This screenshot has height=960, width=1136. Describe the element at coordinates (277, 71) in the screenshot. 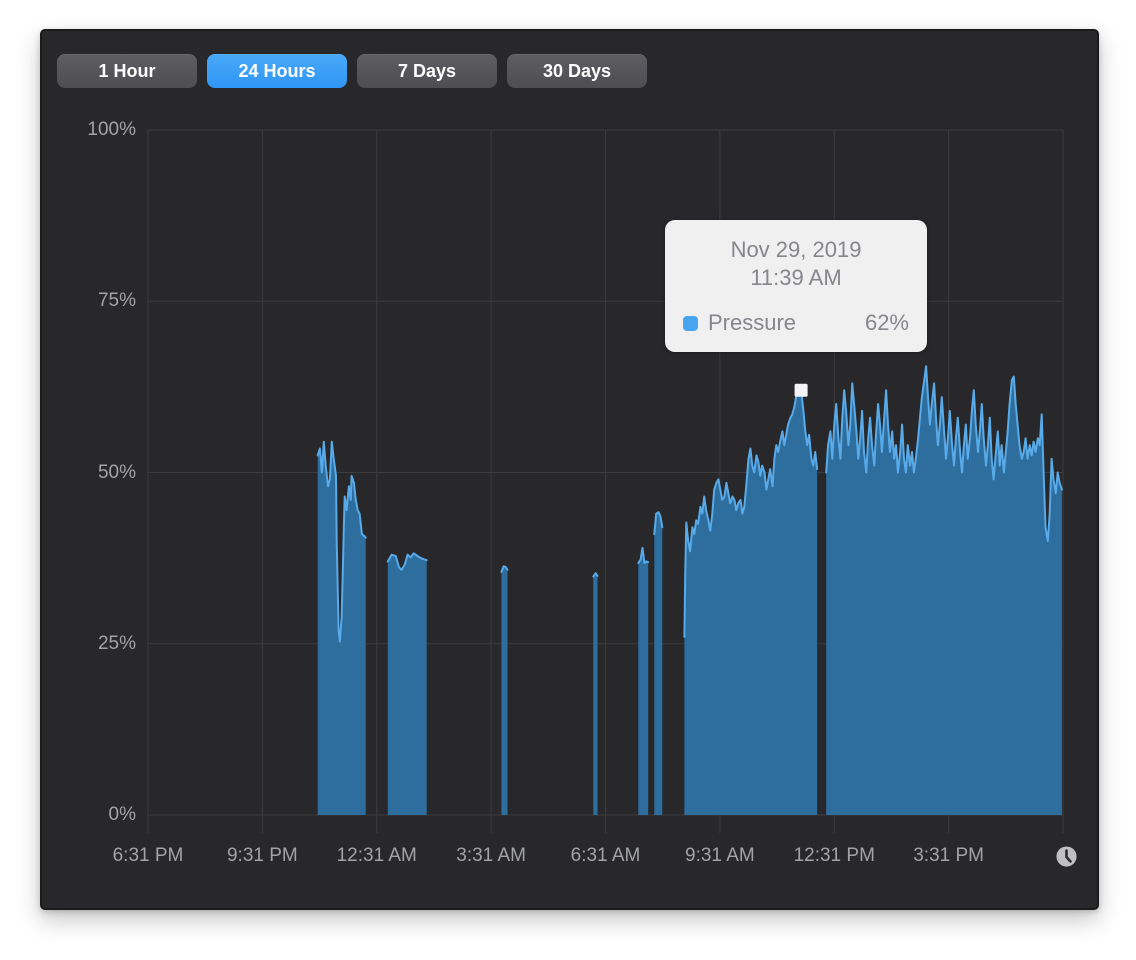

I see `button-24-hours: 24 Hours` at that location.